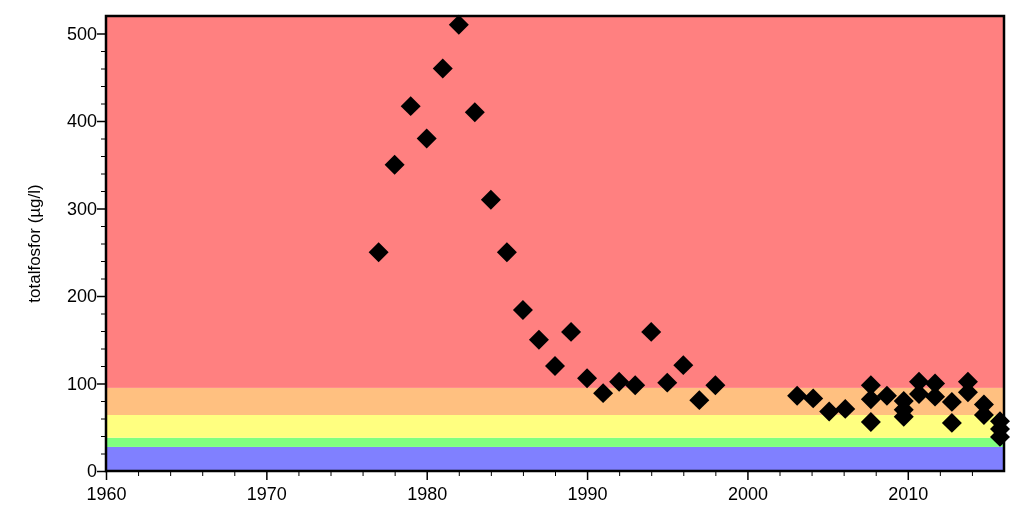 Image resolution: width=1024 pixels, height=532 pixels. I want to click on x-tick-label: 1980, so click(427, 493).